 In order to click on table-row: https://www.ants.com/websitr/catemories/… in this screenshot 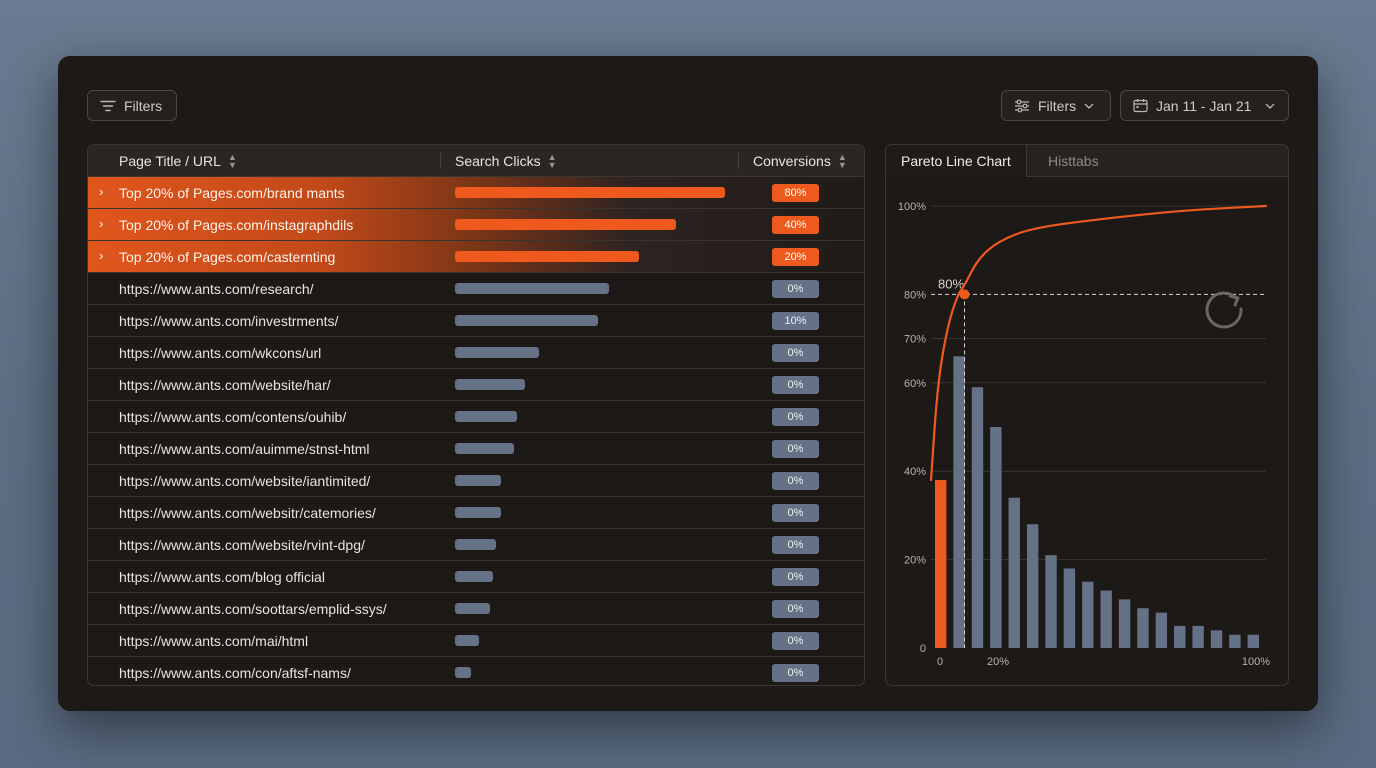, I will do `click(476, 513)`.